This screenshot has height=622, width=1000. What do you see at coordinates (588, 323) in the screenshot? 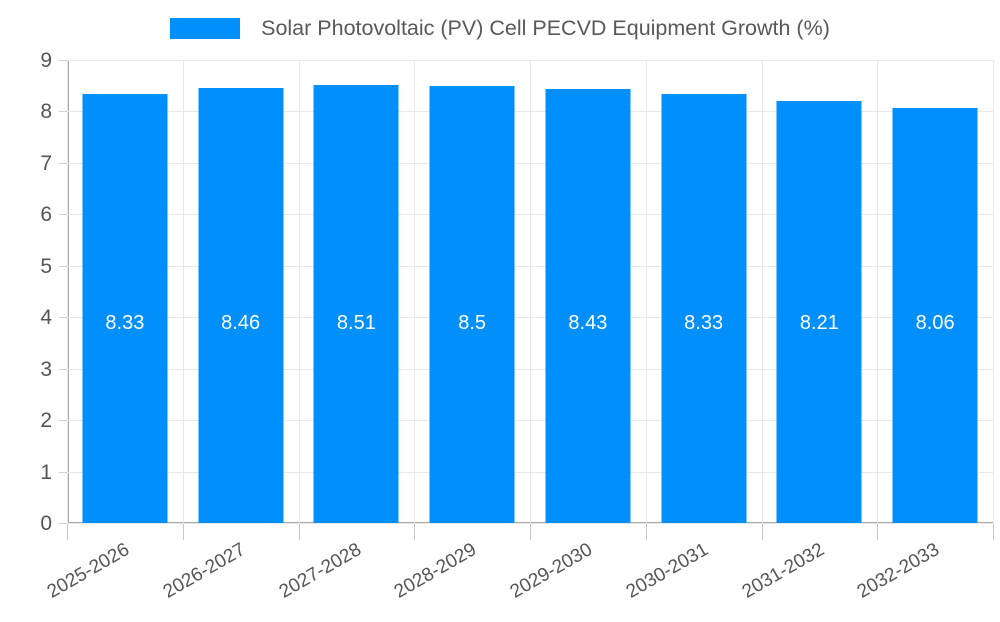
I see `bar-value-label: 8.43` at bounding box center [588, 323].